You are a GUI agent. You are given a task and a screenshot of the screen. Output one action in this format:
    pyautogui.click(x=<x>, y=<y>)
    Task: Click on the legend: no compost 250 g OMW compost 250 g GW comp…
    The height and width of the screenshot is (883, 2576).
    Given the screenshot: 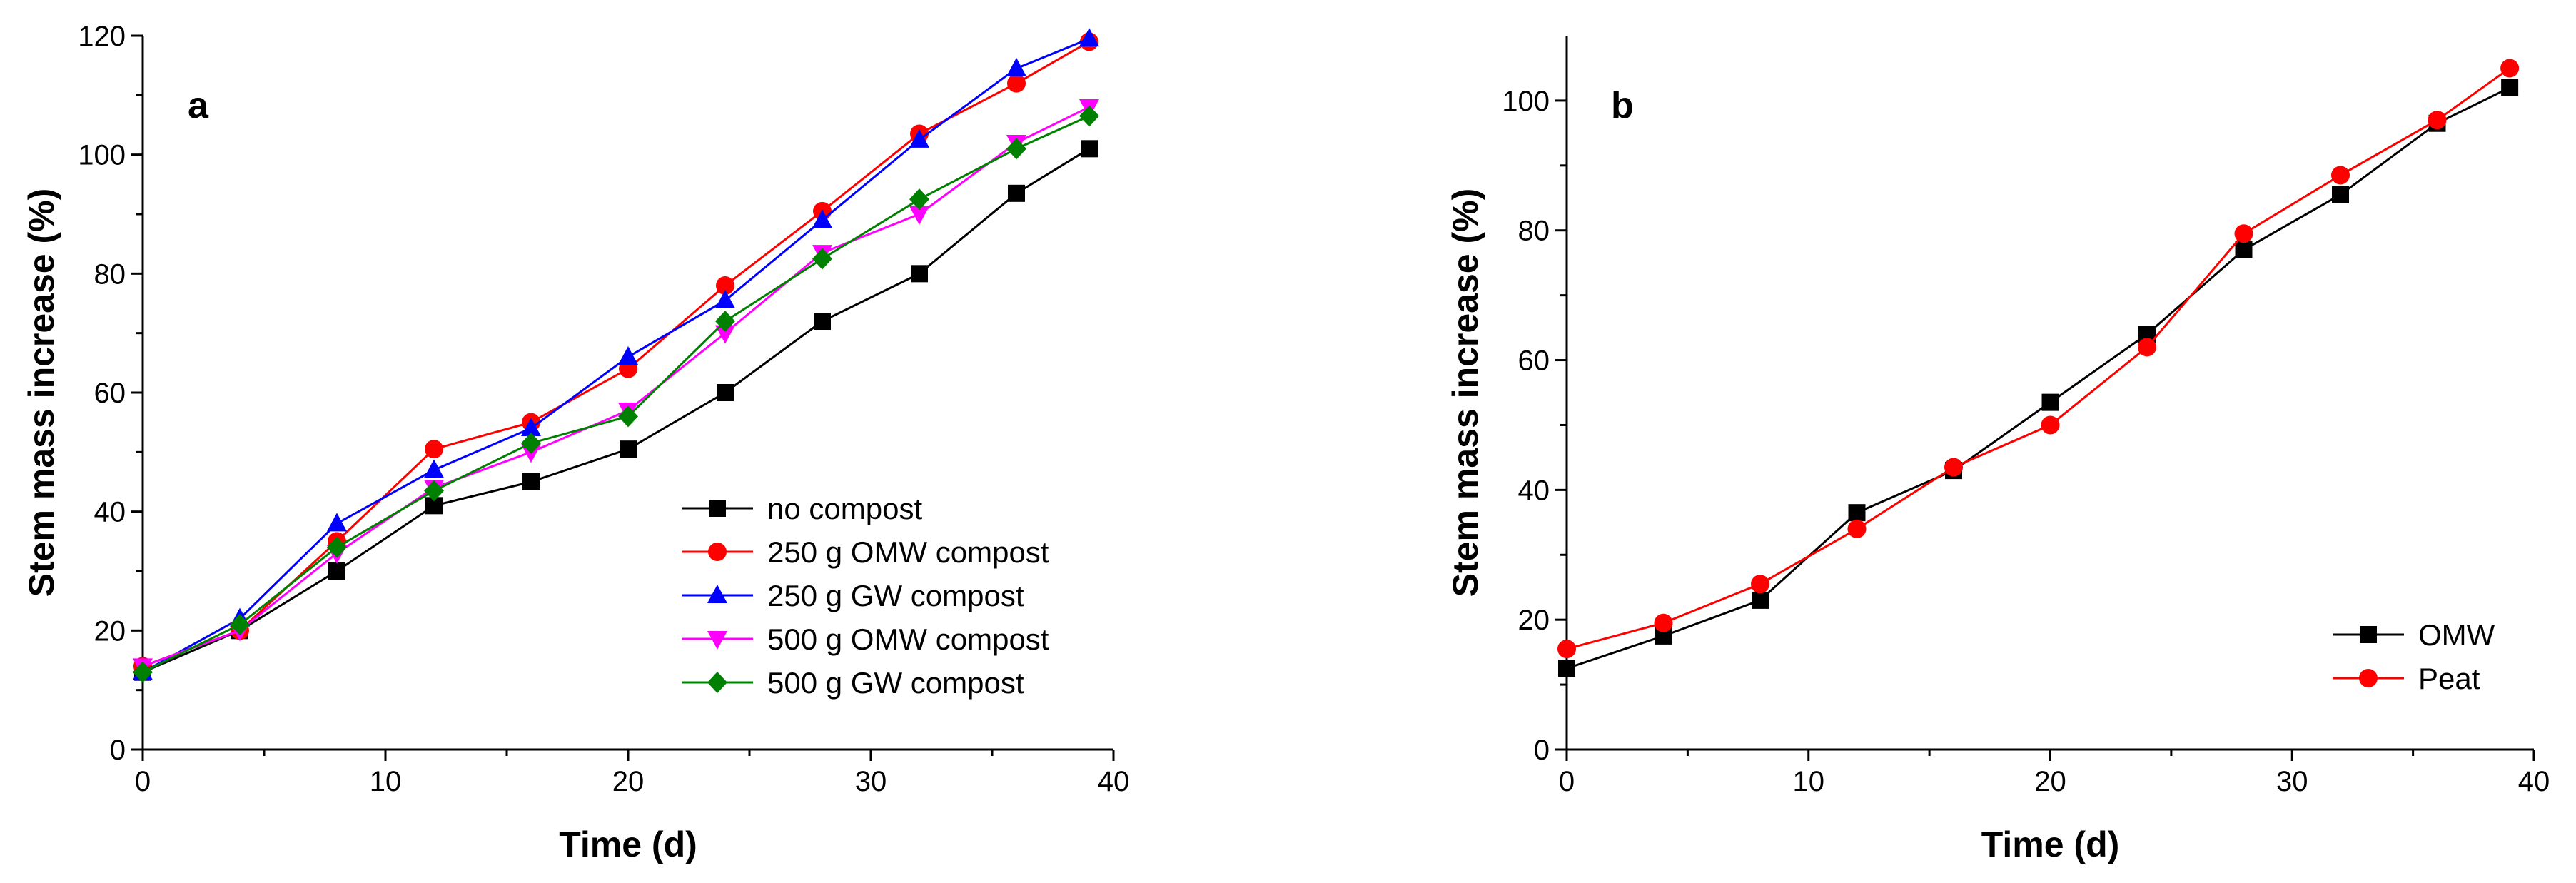 What is the action you would take?
    pyautogui.click(x=865, y=596)
    